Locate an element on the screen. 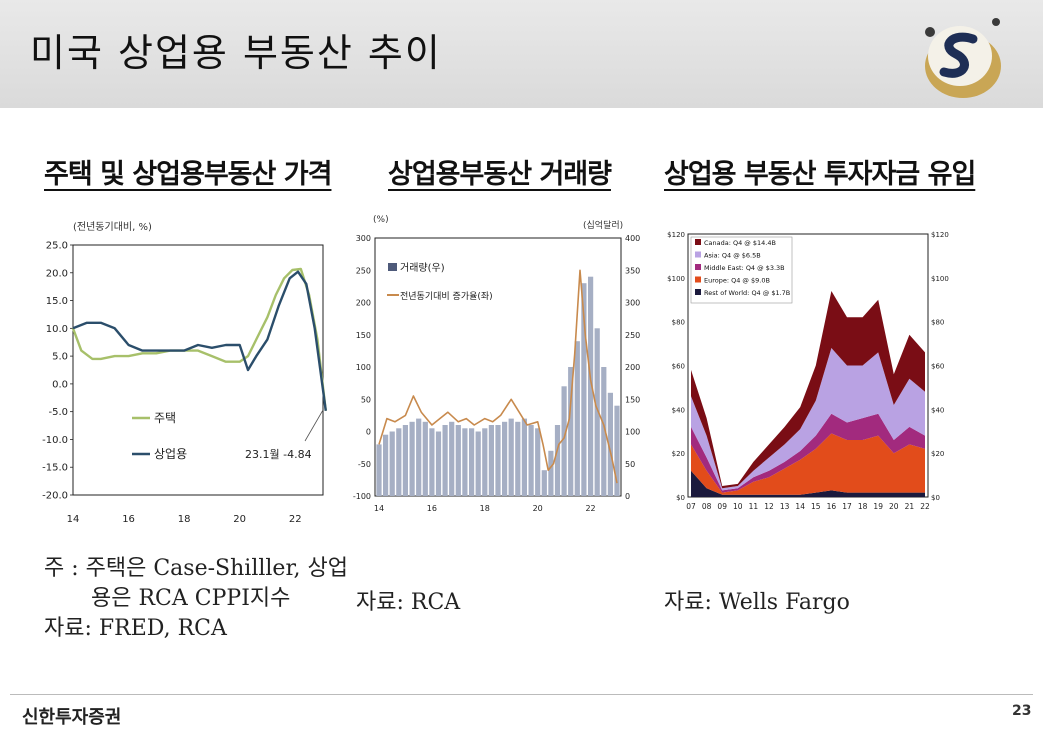 The height and width of the screenshot is (729, 1043). x-tick-label: 11 is located at coordinates (754, 506).